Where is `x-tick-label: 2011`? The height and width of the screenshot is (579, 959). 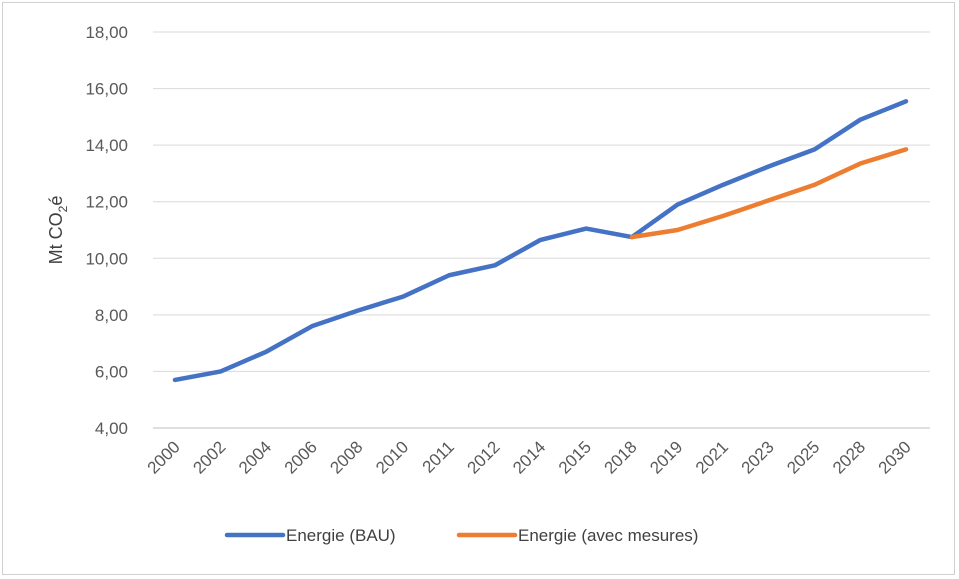
x-tick-label: 2011 is located at coordinates (438, 456).